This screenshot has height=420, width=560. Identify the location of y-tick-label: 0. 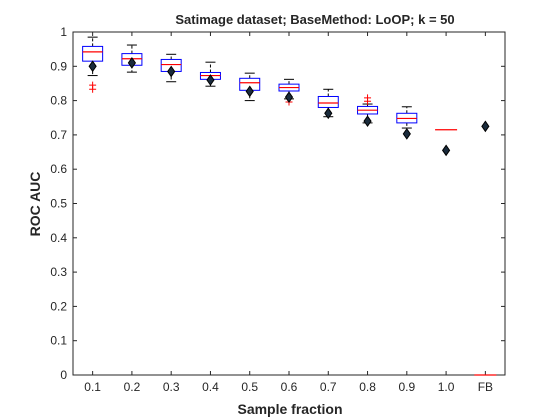
(63, 375).